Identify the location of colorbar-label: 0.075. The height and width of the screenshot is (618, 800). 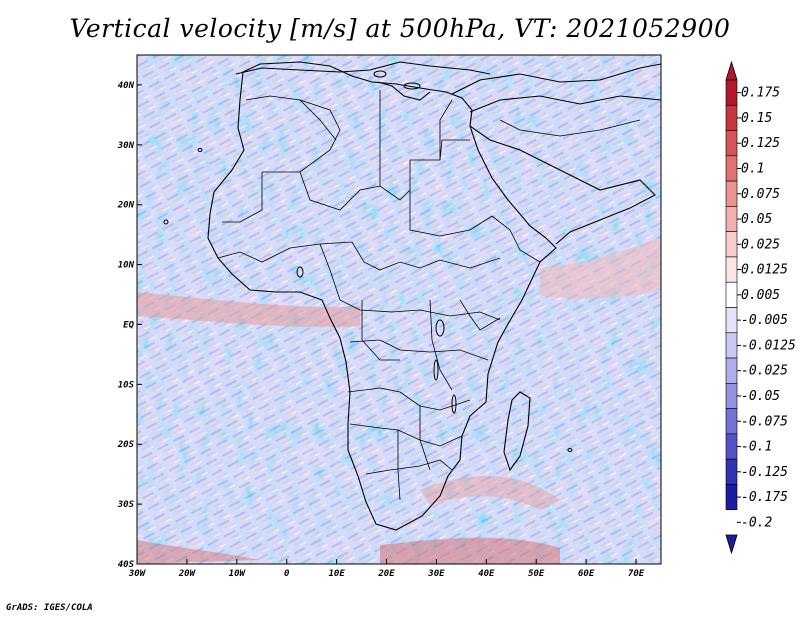
(760, 194).